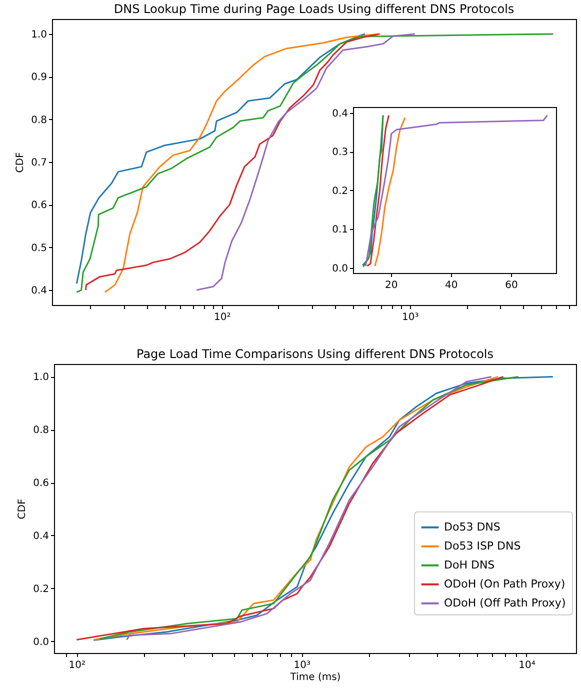 Image resolution: width=581 pixels, height=690 pixels. What do you see at coordinates (340, 230) in the screenshot?
I see `y-tick-label: 0.1` at bounding box center [340, 230].